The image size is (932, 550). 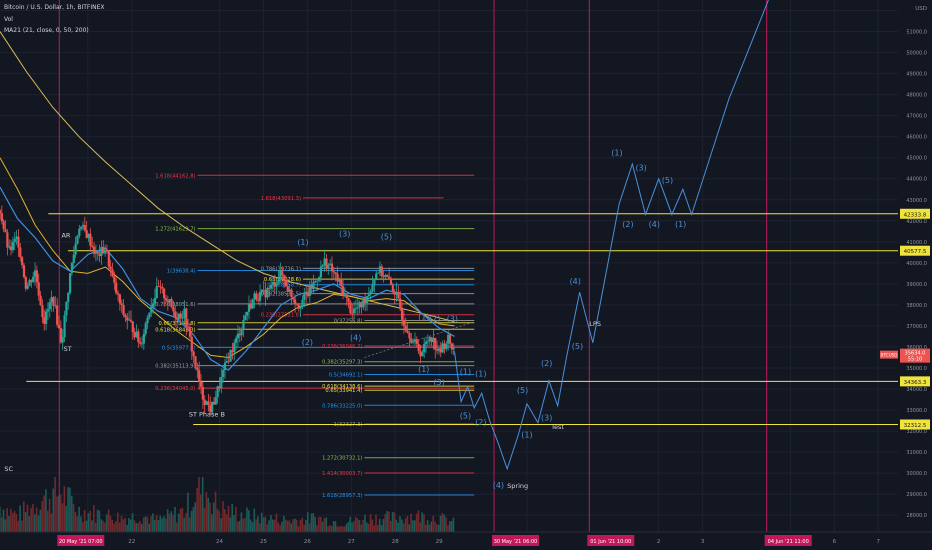 I want to click on time-tick-label: 3, so click(x=703, y=542).